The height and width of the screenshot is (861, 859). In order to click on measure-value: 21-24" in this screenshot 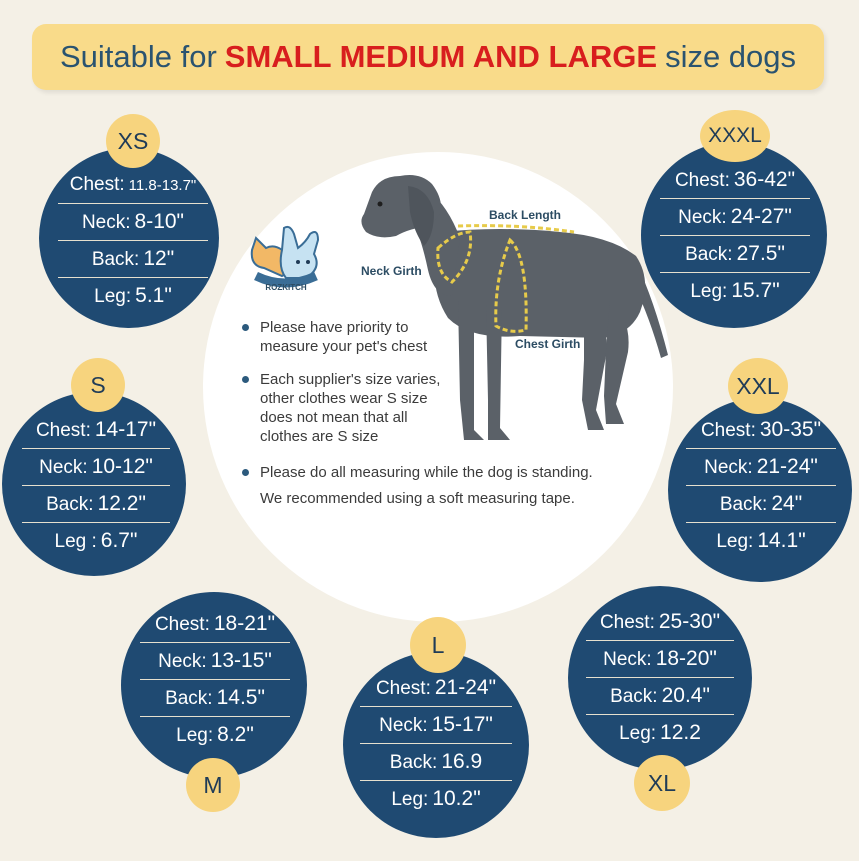, I will do `click(787, 466)`.